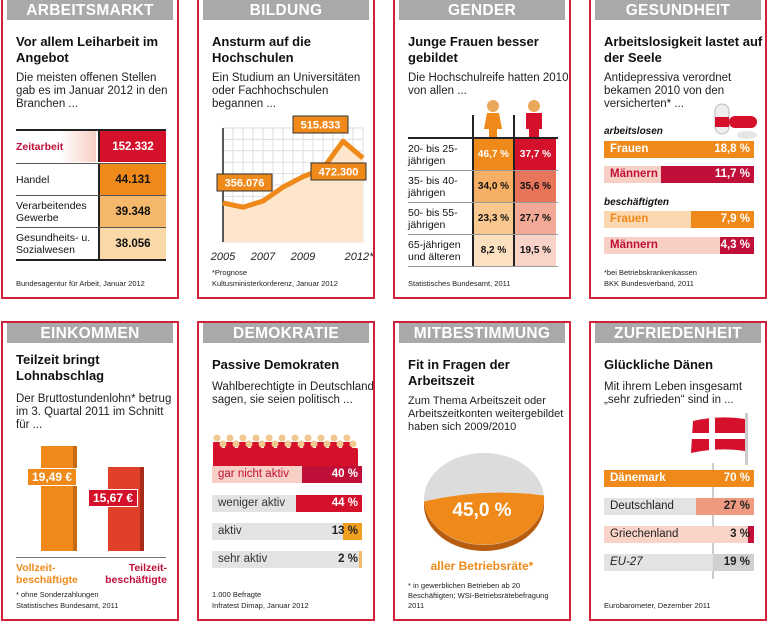 This screenshot has height=621, width=768. What do you see at coordinates (629, 219) in the screenshot?
I see `bar-label: Frauen` at bounding box center [629, 219].